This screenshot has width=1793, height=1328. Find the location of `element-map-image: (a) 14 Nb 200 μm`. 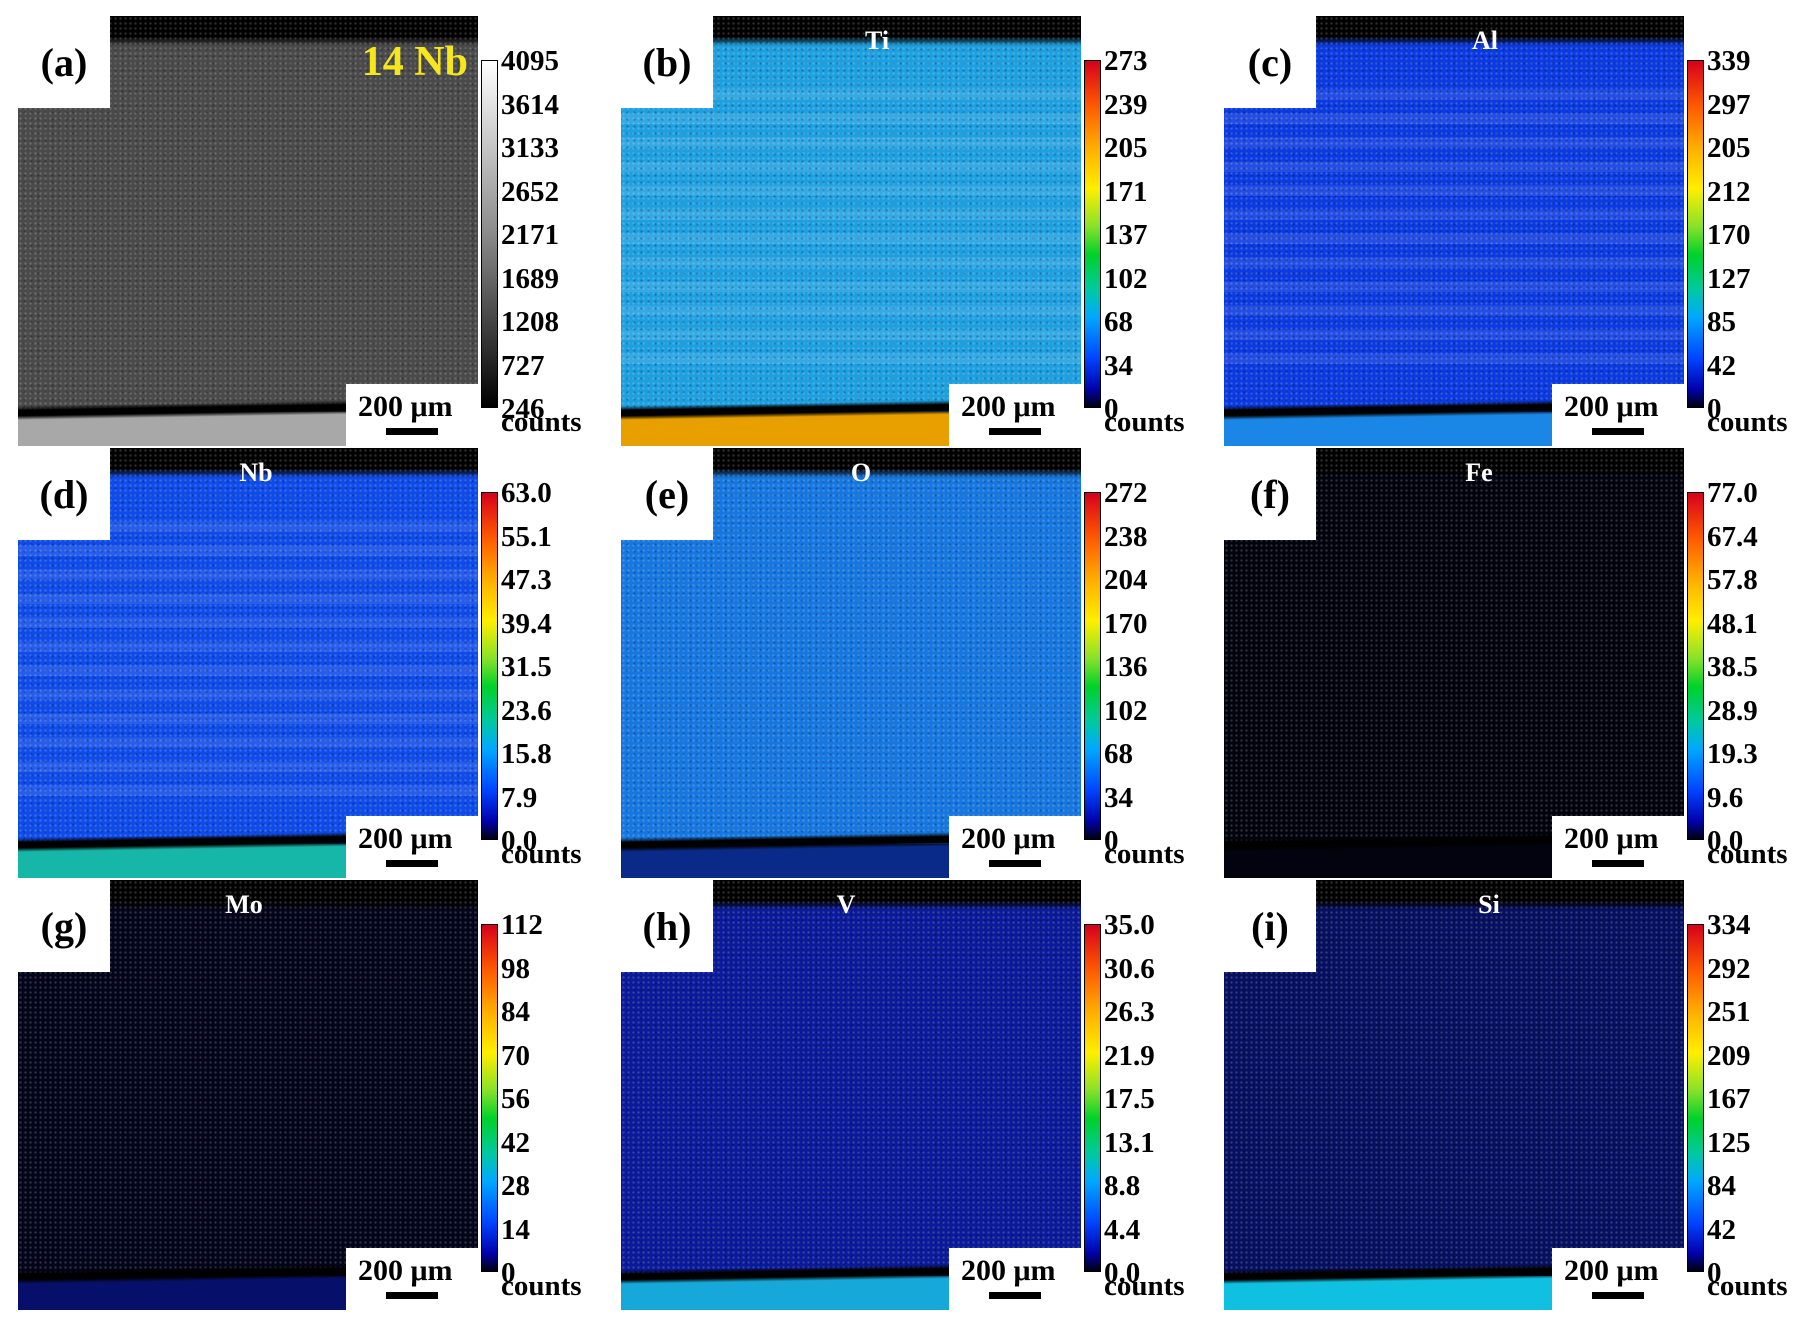

element-map-image: (a) 14 Nb 200 μm is located at coordinates (248, 231).